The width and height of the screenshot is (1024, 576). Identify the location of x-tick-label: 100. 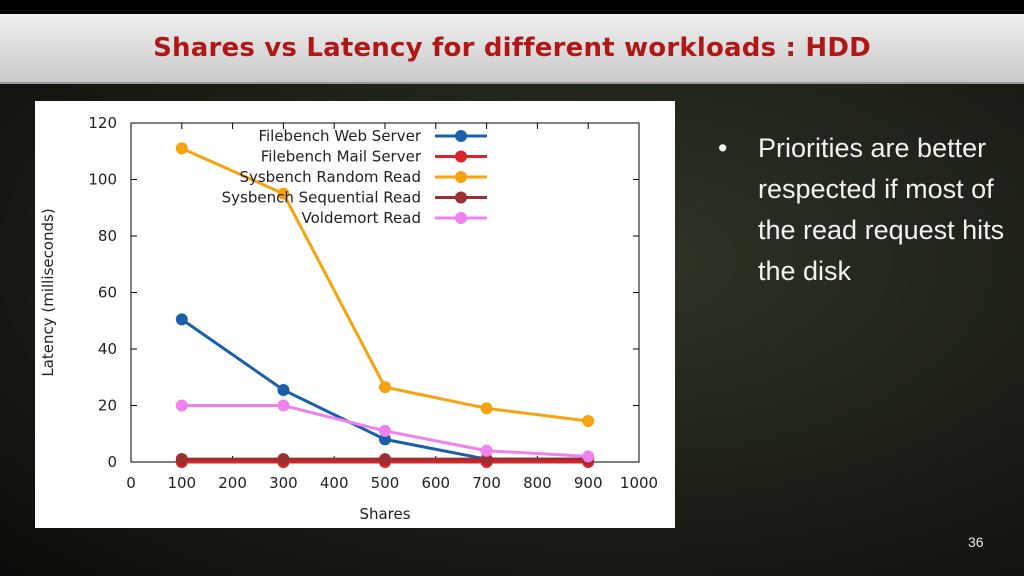
(181, 483).